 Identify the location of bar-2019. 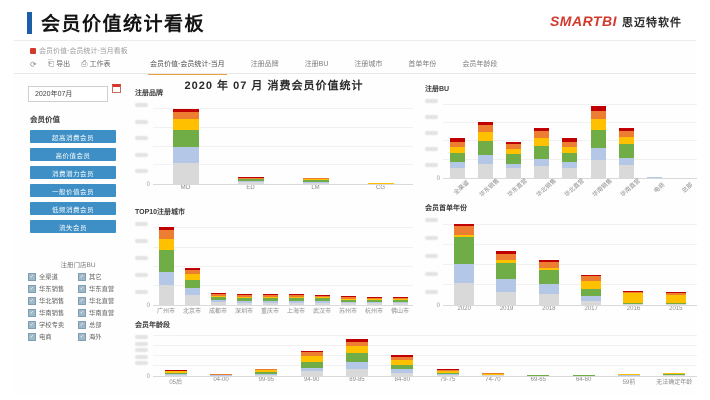
(506, 277).